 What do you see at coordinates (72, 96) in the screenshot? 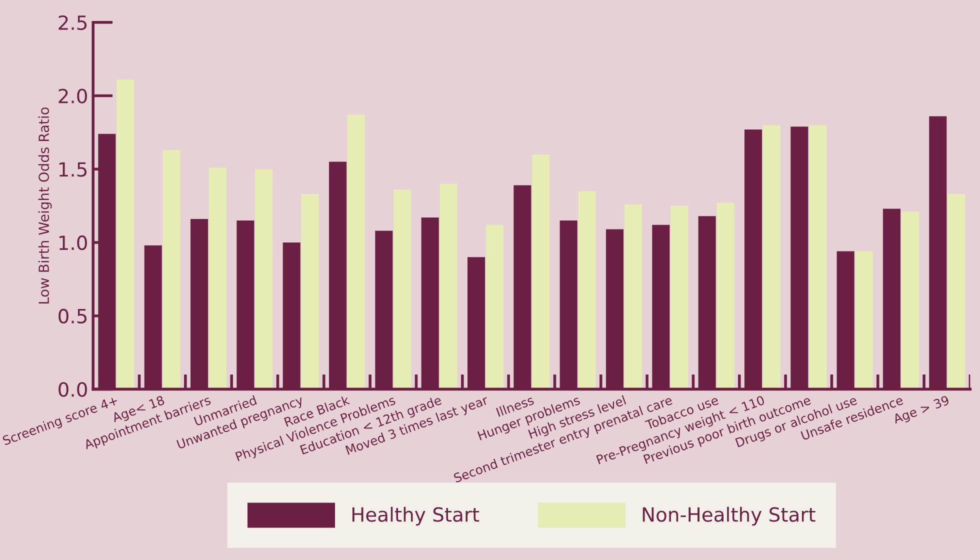
I see `y-tick-label: 2.0` at bounding box center [72, 96].